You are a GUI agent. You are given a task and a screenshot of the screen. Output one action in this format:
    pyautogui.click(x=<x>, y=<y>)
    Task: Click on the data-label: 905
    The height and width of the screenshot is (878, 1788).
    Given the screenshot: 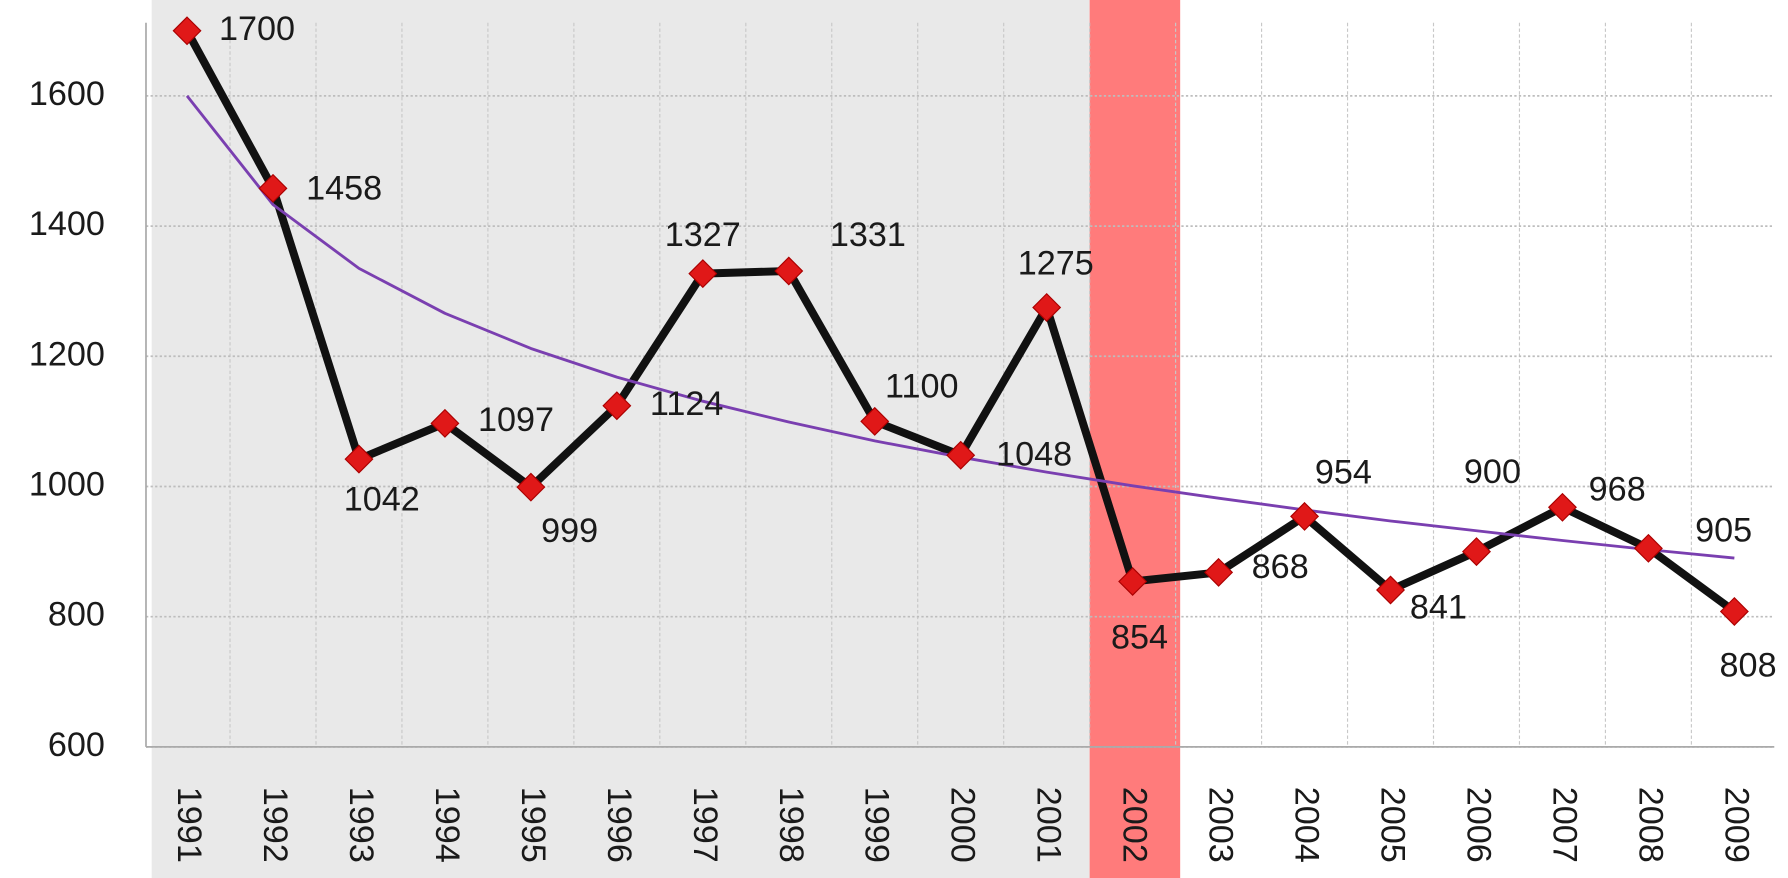 What is the action you would take?
    pyautogui.click(x=1723, y=530)
    